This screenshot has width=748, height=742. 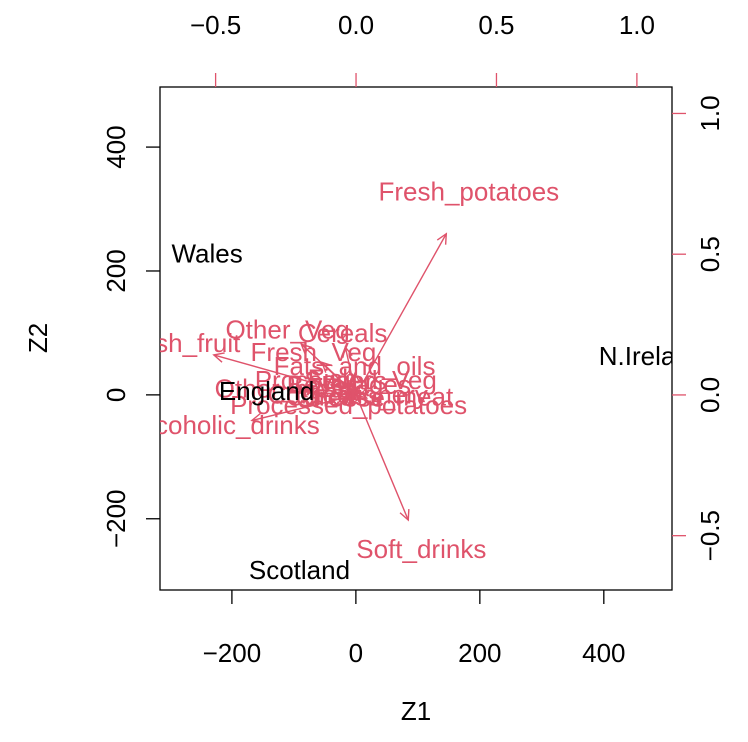 I want to click on point-label: England, so click(x=266, y=391).